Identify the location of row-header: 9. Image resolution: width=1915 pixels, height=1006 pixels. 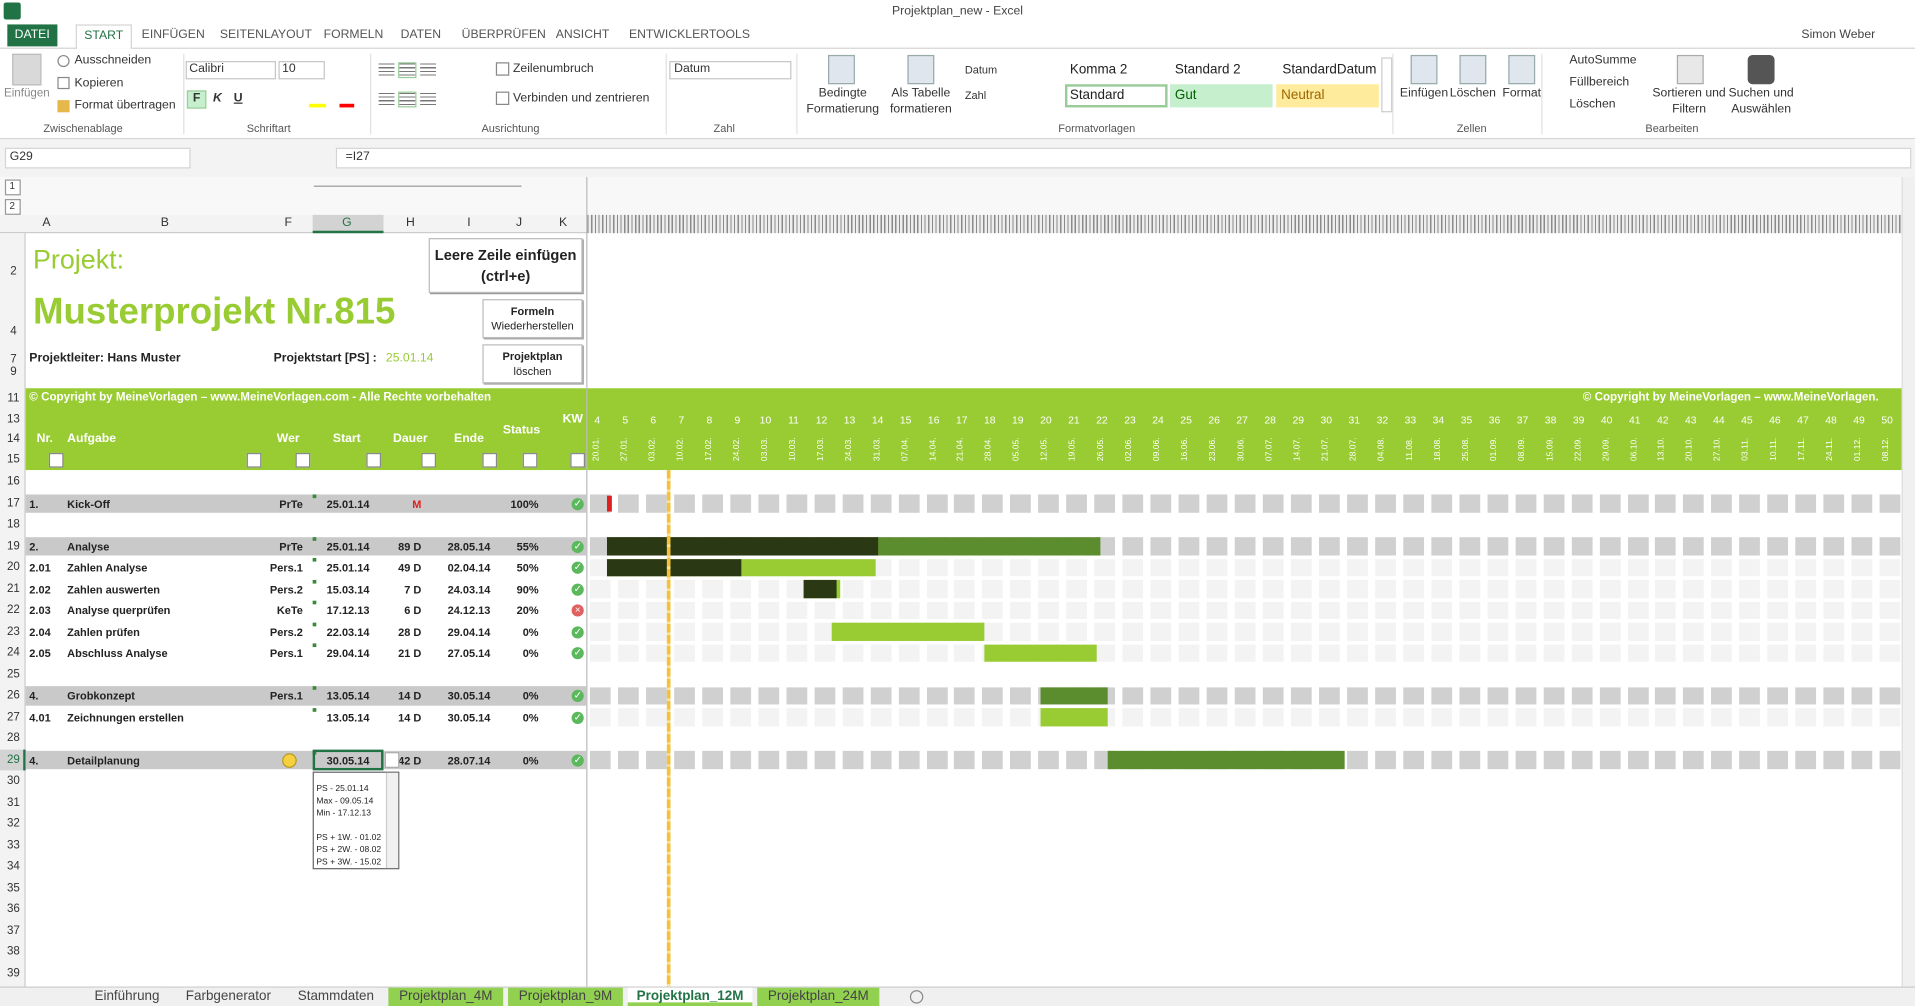
(13, 372).